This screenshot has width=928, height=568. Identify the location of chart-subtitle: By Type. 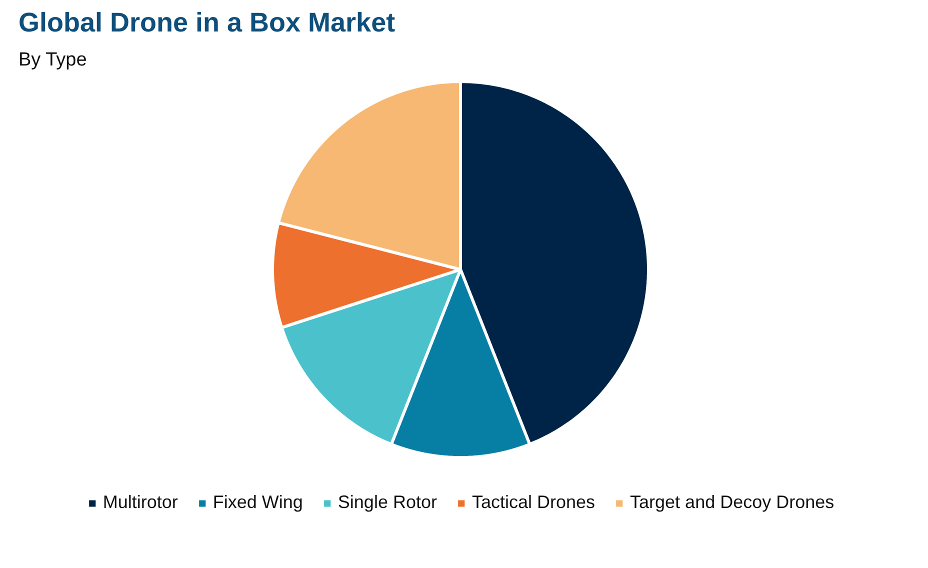
(52, 60).